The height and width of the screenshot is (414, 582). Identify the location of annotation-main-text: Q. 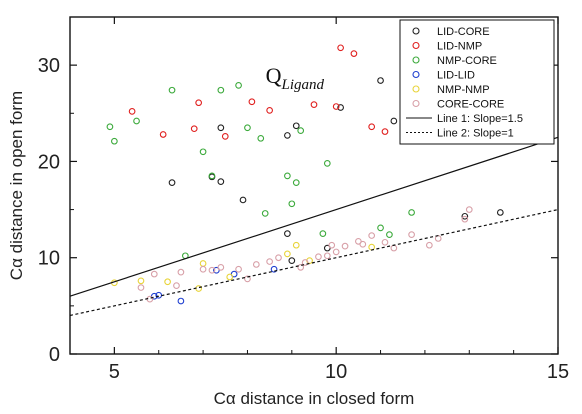
(274, 75).